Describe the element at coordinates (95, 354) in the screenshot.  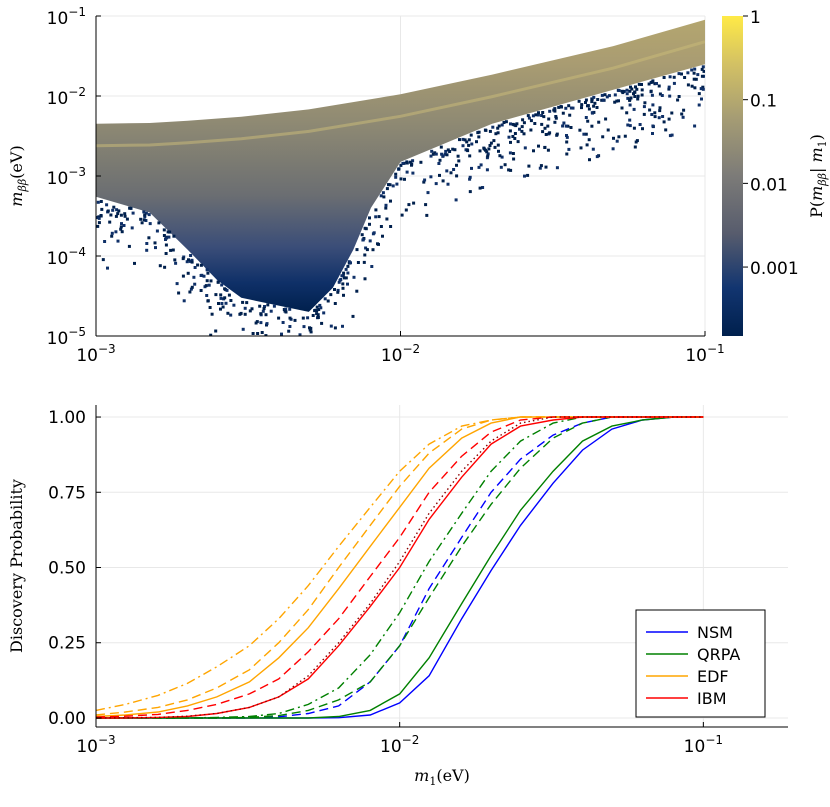
I see `heatmap-x-tick-label: 10−3` at that location.